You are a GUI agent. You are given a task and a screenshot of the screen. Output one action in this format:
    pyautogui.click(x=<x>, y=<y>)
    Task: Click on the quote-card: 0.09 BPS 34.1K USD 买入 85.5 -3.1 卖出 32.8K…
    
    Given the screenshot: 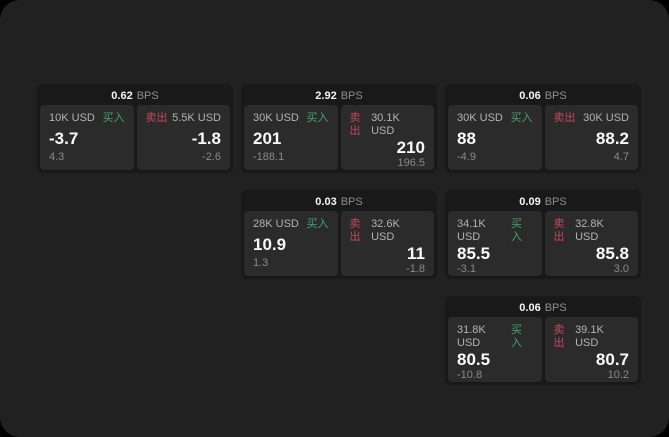 What is the action you would take?
    pyautogui.click(x=543, y=234)
    